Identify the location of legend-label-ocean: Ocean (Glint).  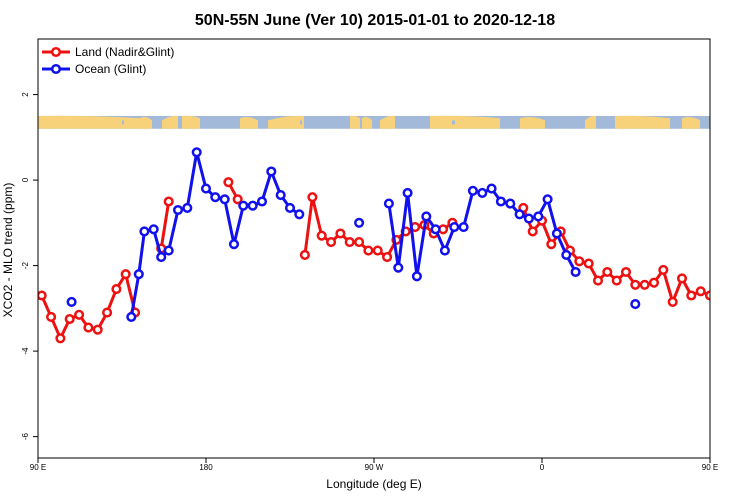
(110, 69).